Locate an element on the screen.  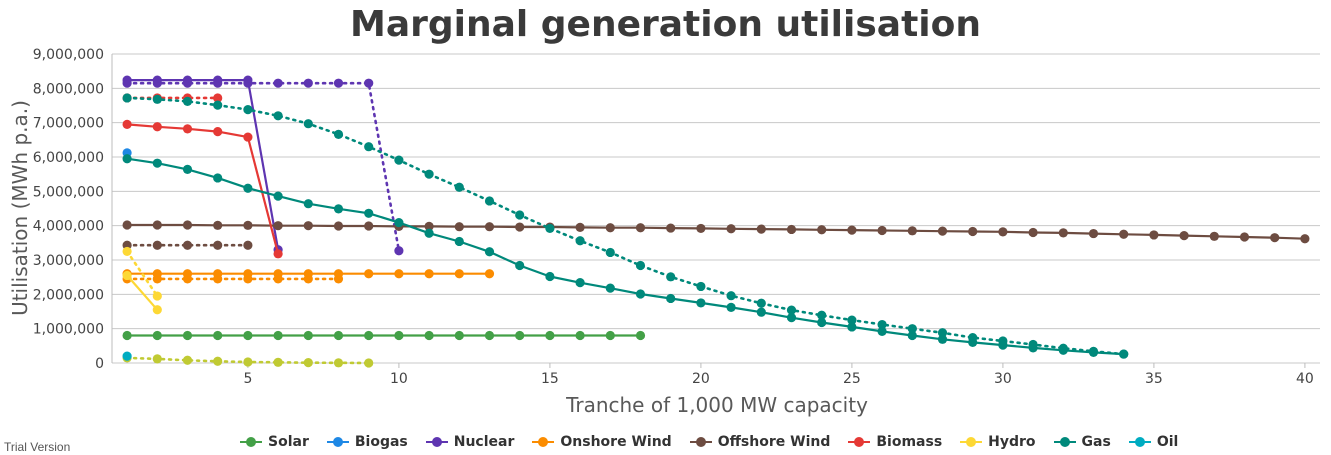
legend-item-offshore-wind: Offshore Wind is located at coordinates (759, 442).